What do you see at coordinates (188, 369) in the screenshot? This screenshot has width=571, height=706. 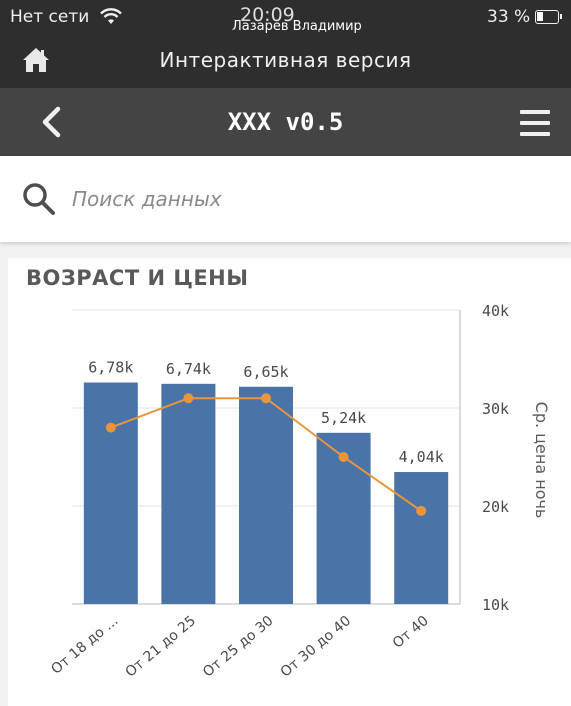 I see `data-label: 6,74k` at bounding box center [188, 369].